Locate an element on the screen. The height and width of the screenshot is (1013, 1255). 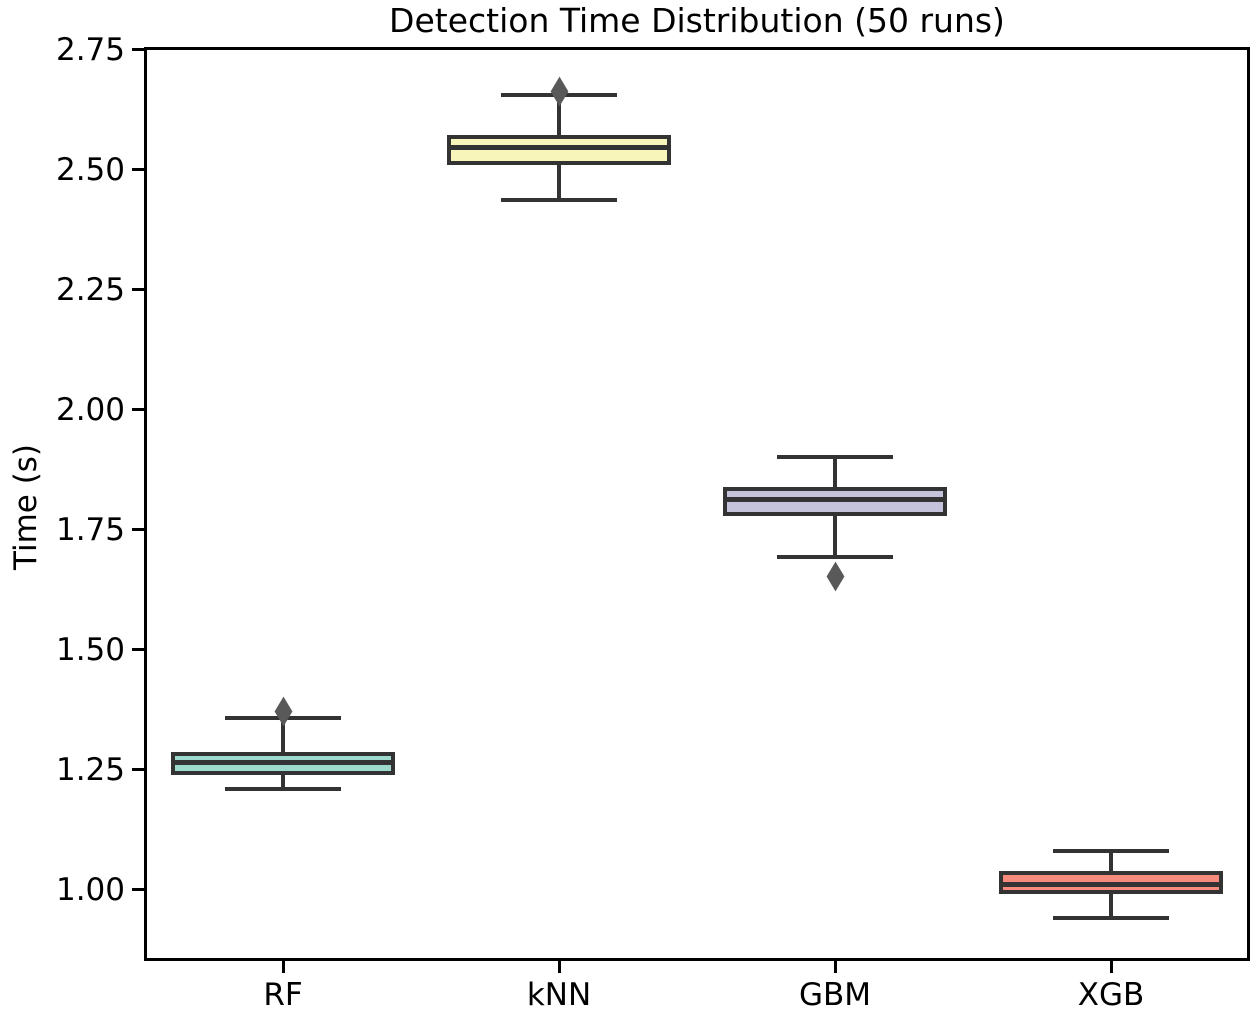
y-tick-label: 2.75 is located at coordinates (90, 49).